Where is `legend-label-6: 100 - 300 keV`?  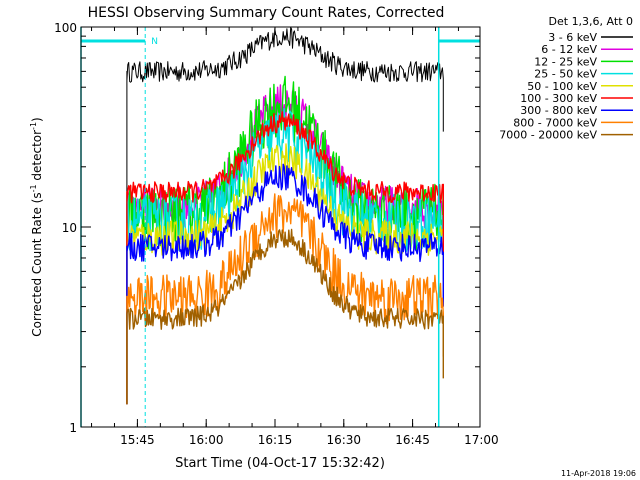
legend-label-6: 100 - 300 keV is located at coordinates (558, 98).